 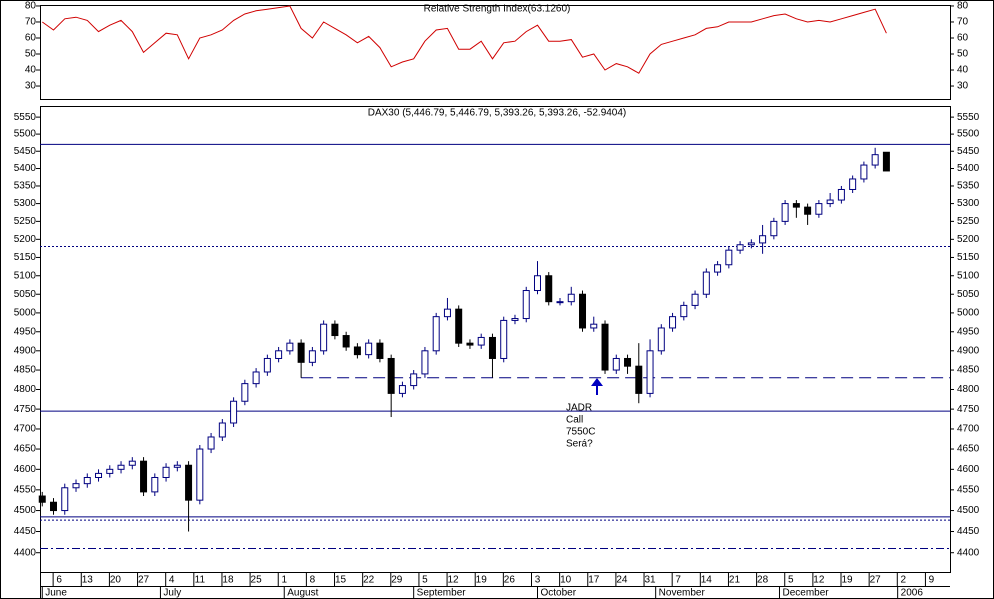 What do you see at coordinates (574, 420) in the screenshot?
I see `annotation: Call` at bounding box center [574, 420].